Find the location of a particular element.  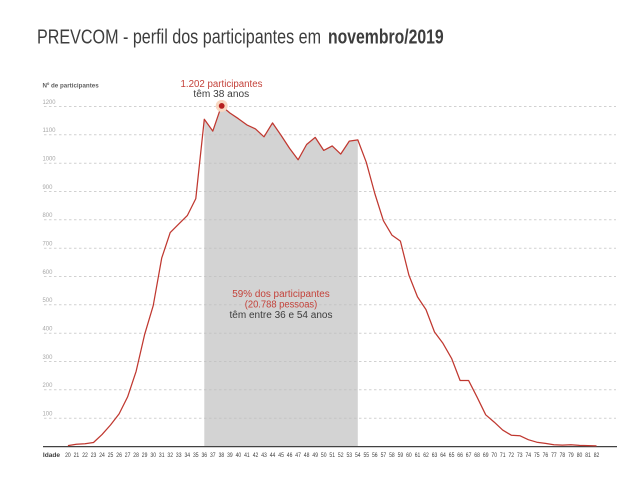

svg-text: 30 is located at coordinates (153, 455).